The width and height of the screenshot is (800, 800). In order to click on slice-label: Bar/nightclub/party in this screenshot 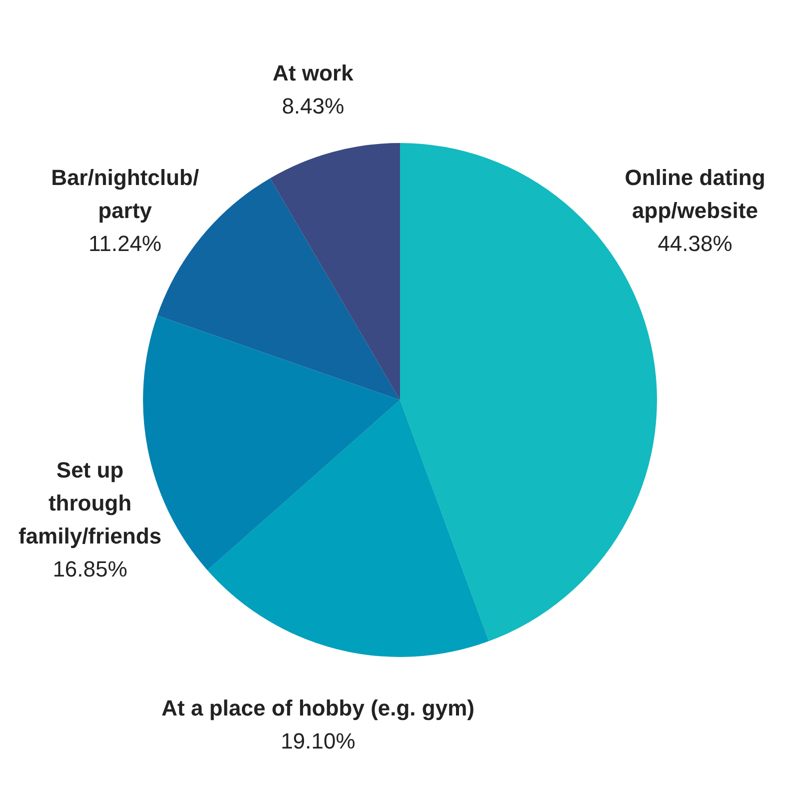, I will do `click(125, 194)`.